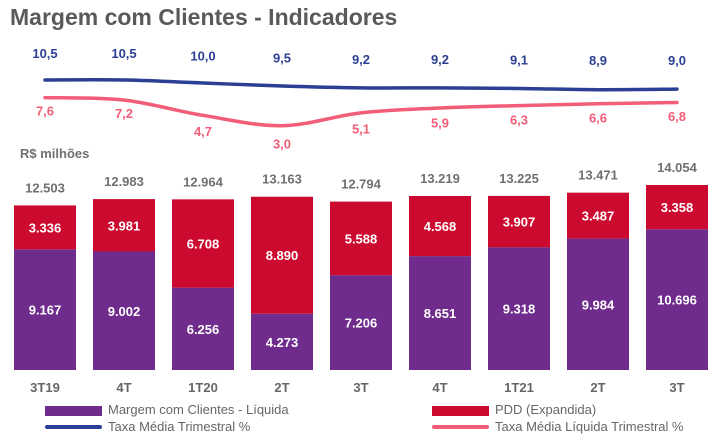  I want to click on point-label-taxa-liquida: 3,0, so click(282, 143).